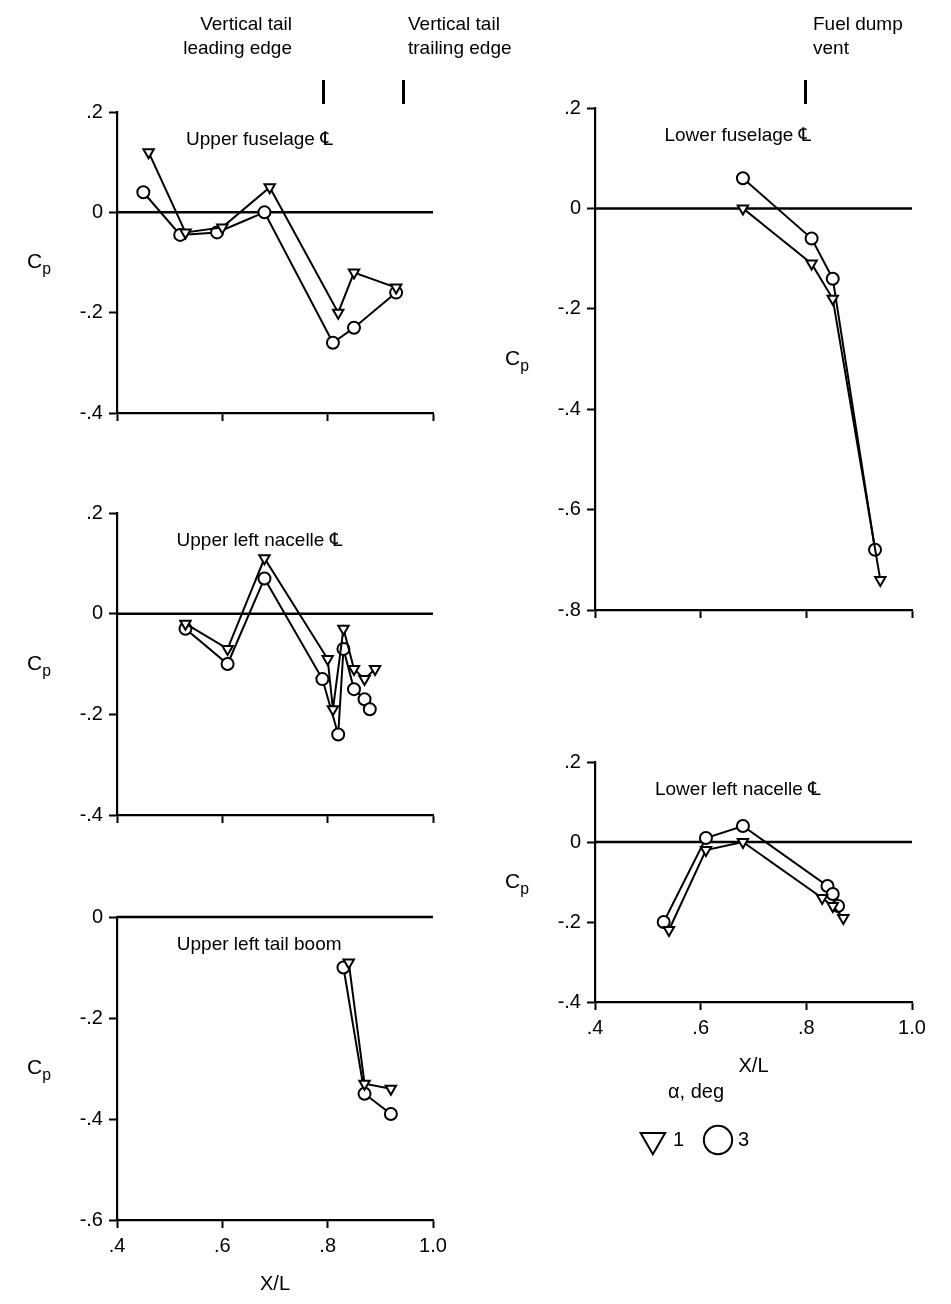 The image size is (951, 1304). I want to click on text: Lower left nacelle ℄, so click(738, 789).